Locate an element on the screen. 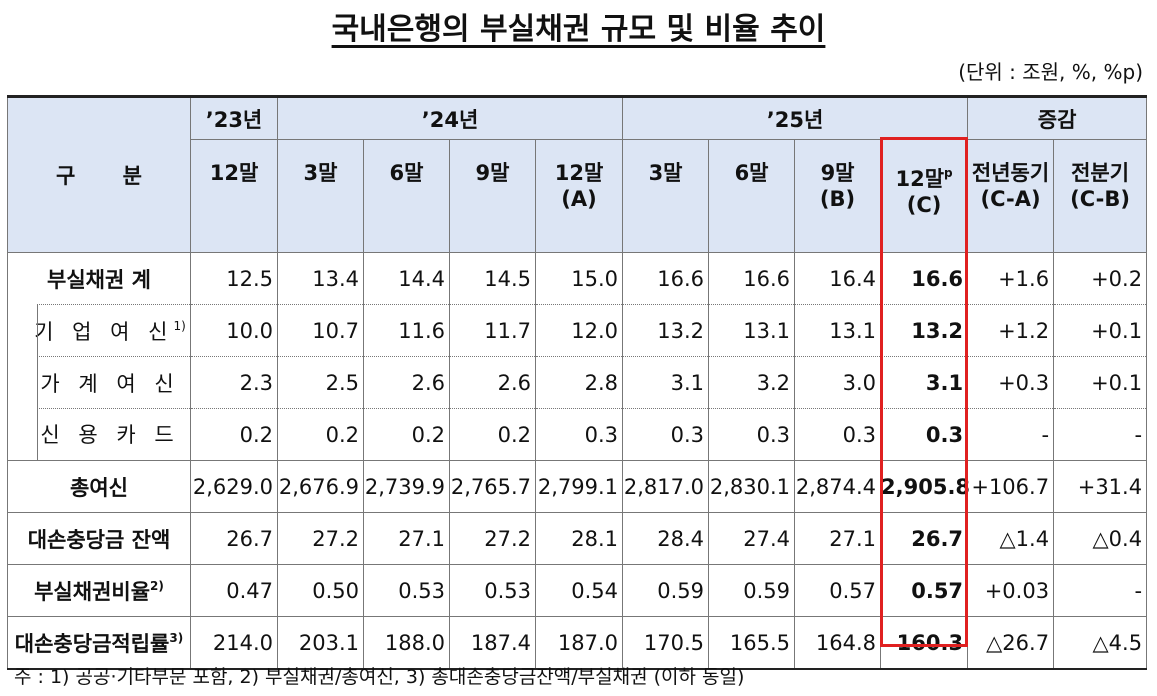 Image resolution: width=1157 pixels, height=696 pixels. cell: 27.4 is located at coordinates (752, 538).